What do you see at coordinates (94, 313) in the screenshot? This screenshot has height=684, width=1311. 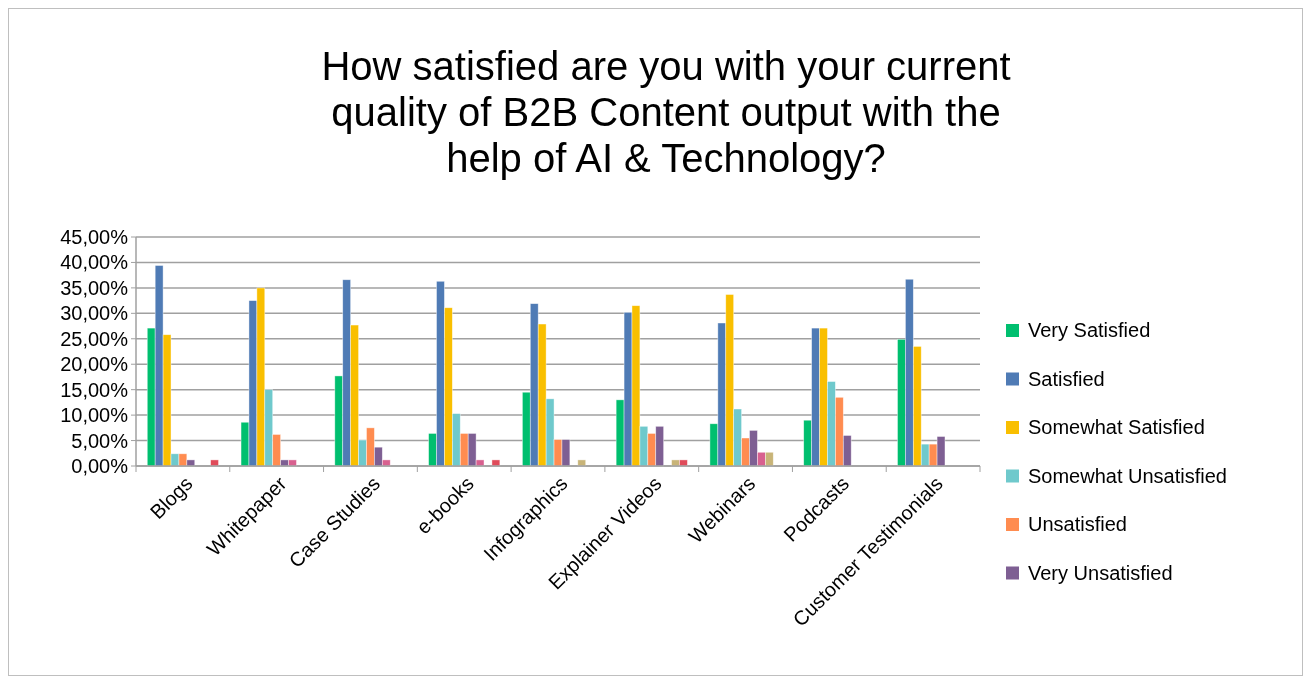 I see `y-tick-label: 30,00%` at bounding box center [94, 313].